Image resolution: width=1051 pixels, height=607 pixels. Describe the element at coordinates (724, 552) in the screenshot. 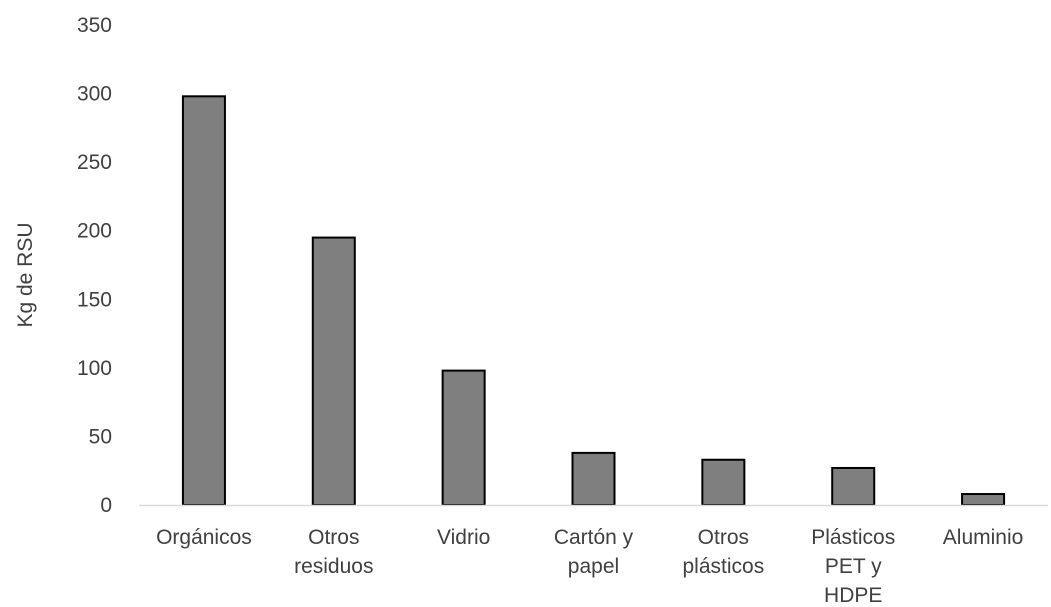

I see `x-tick-label: Otros plásticos` at that location.